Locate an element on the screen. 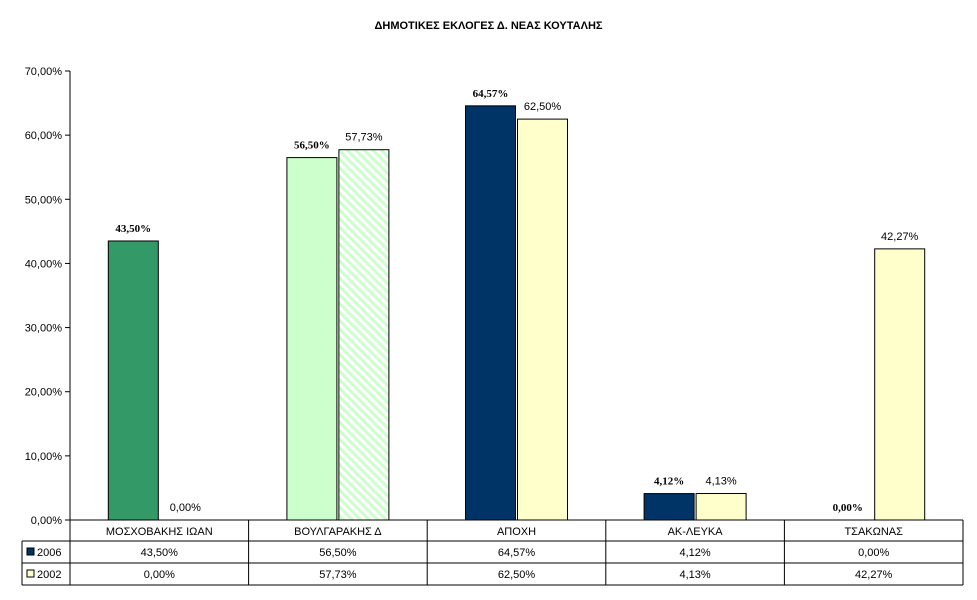 The width and height of the screenshot is (977, 600). data-label-2006: 4,12% is located at coordinates (669, 482).